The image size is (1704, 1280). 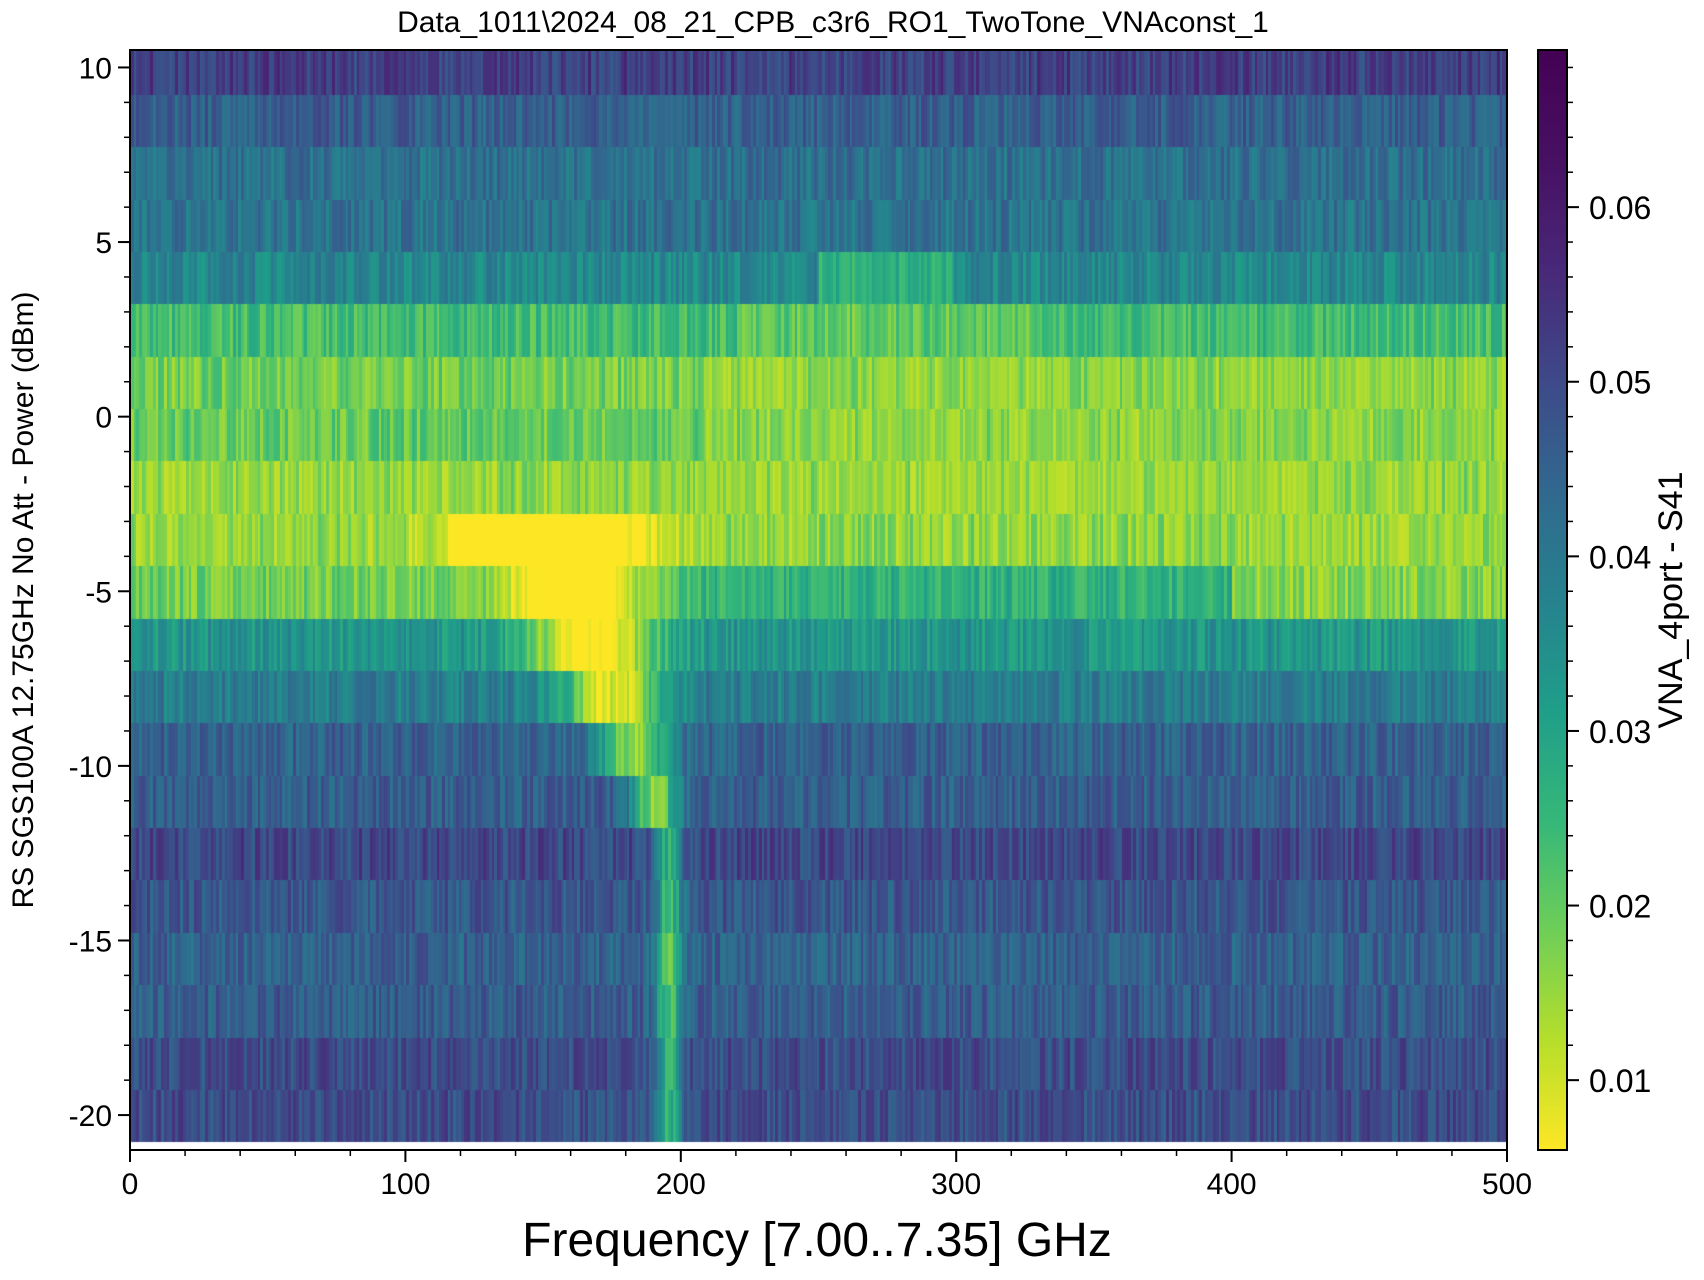 What do you see at coordinates (1620, 1081) in the screenshot?
I see `colorbar-tick-label: 0.01` at bounding box center [1620, 1081].